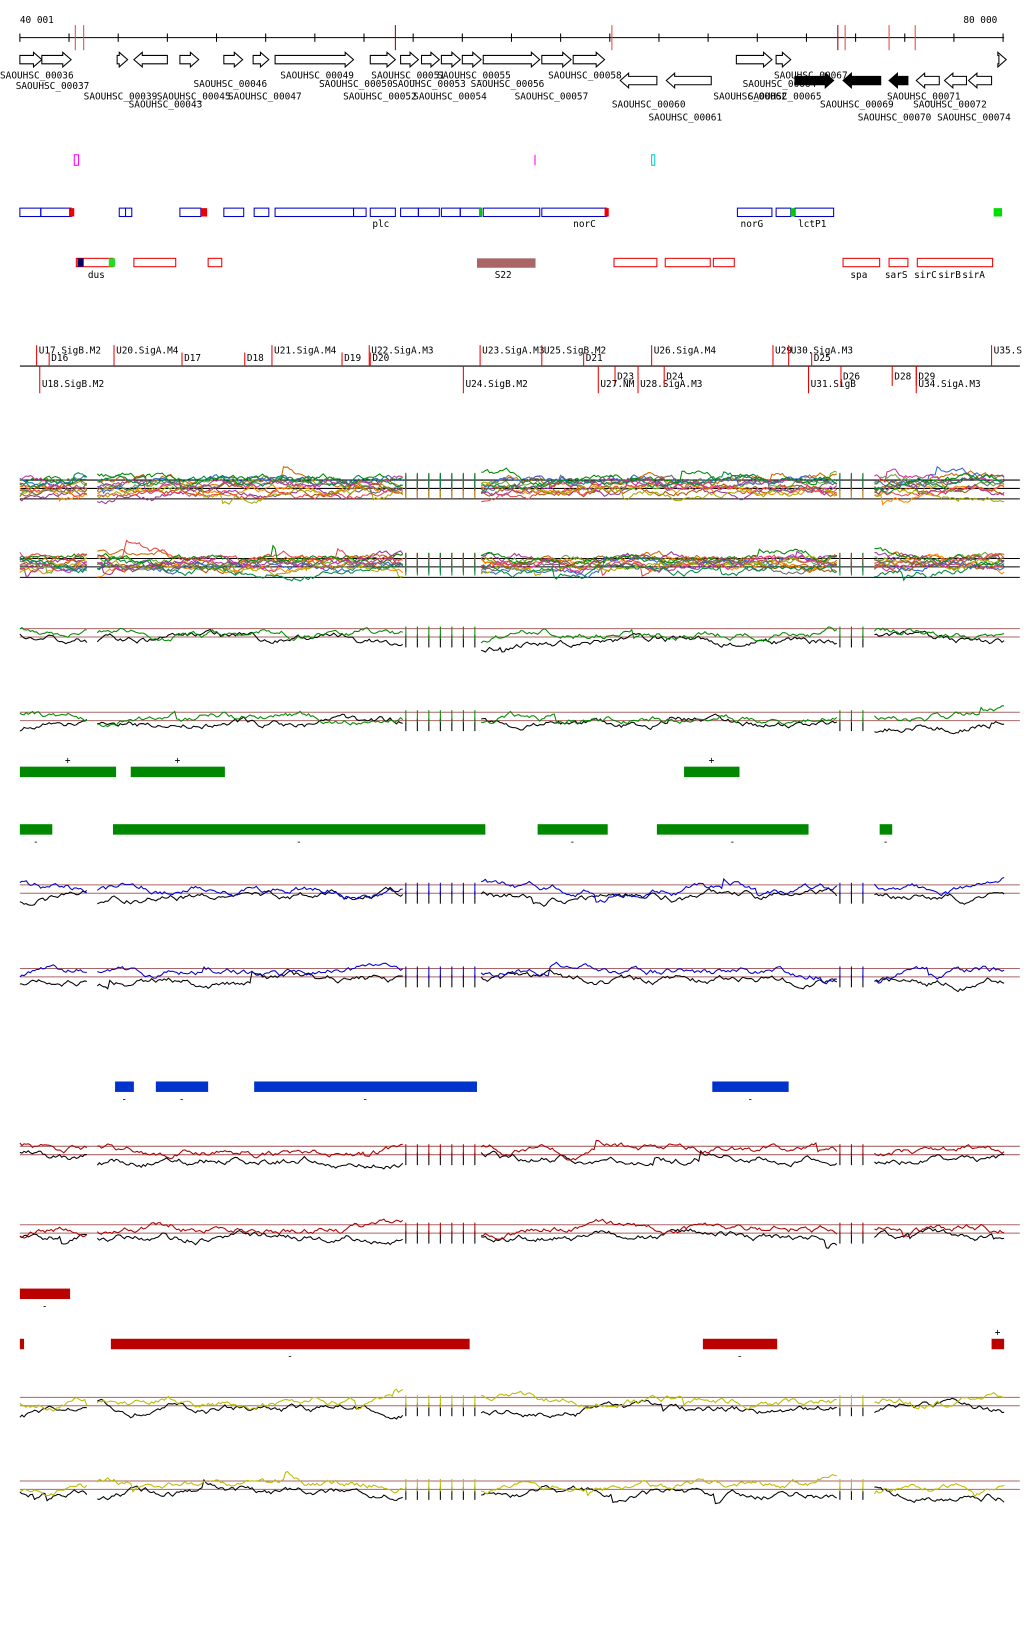 This screenshot has height=1640, width=1024. I want to click on gene-label: SAOUHSC_00056, so click(508, 84).